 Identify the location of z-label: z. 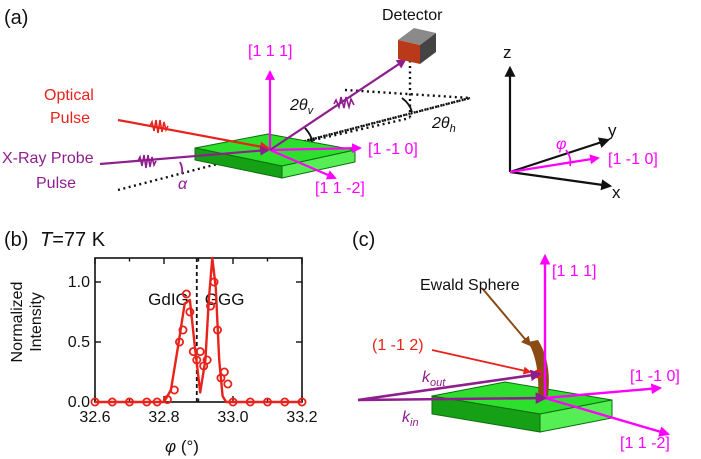
(507, 52).